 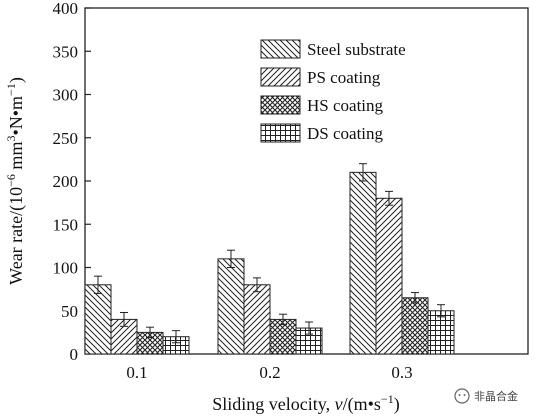 I want to click on x-tick-label: 0.2, so click(x=269, y=372).